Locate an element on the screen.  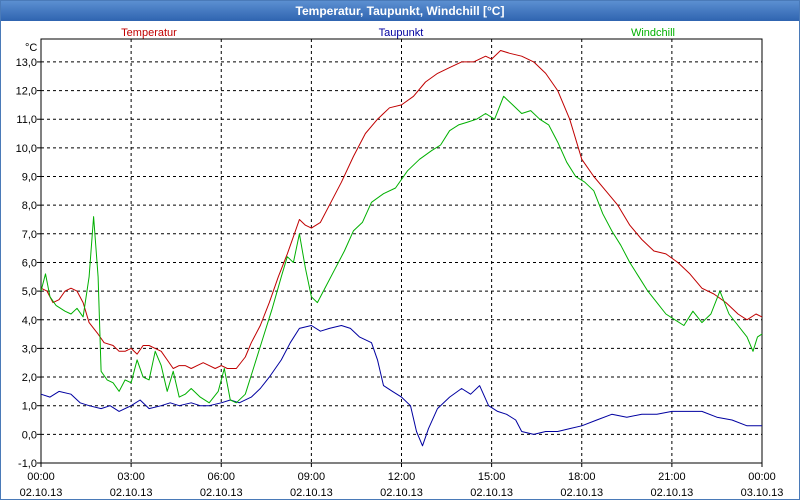
window-title: Temperatur, Taupunkt, Windchill [°C] is located at coordinates (400, 11).